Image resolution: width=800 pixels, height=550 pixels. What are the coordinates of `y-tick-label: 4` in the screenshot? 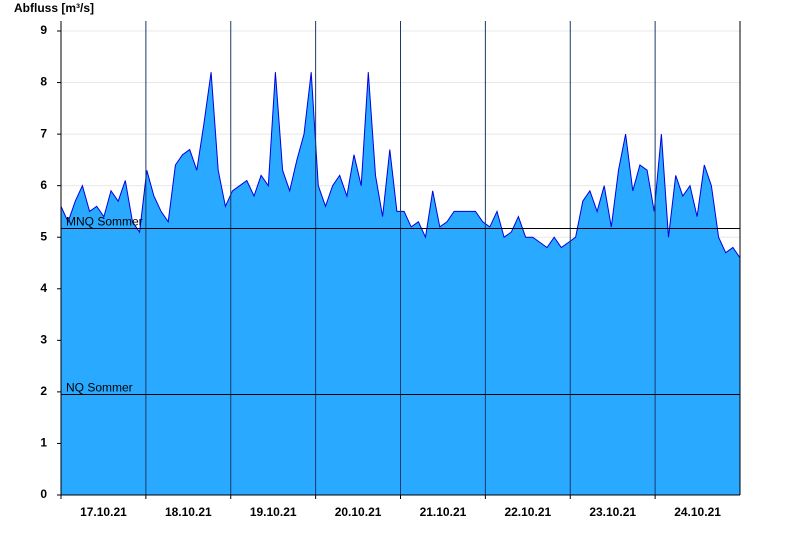 It's located at (43, 288).